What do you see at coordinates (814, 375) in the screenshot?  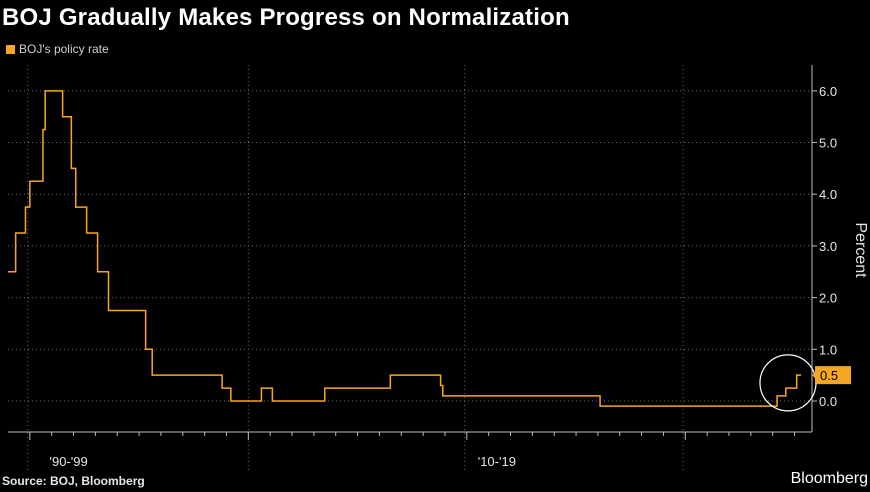 I see `last-value-pointer` at bounding box center [814, 375].